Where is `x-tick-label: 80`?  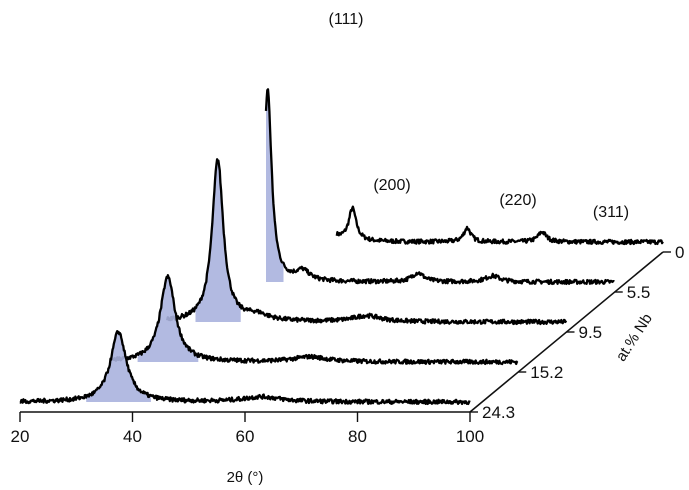
x-tick-label: 80 is located at coordinates (357, 436).